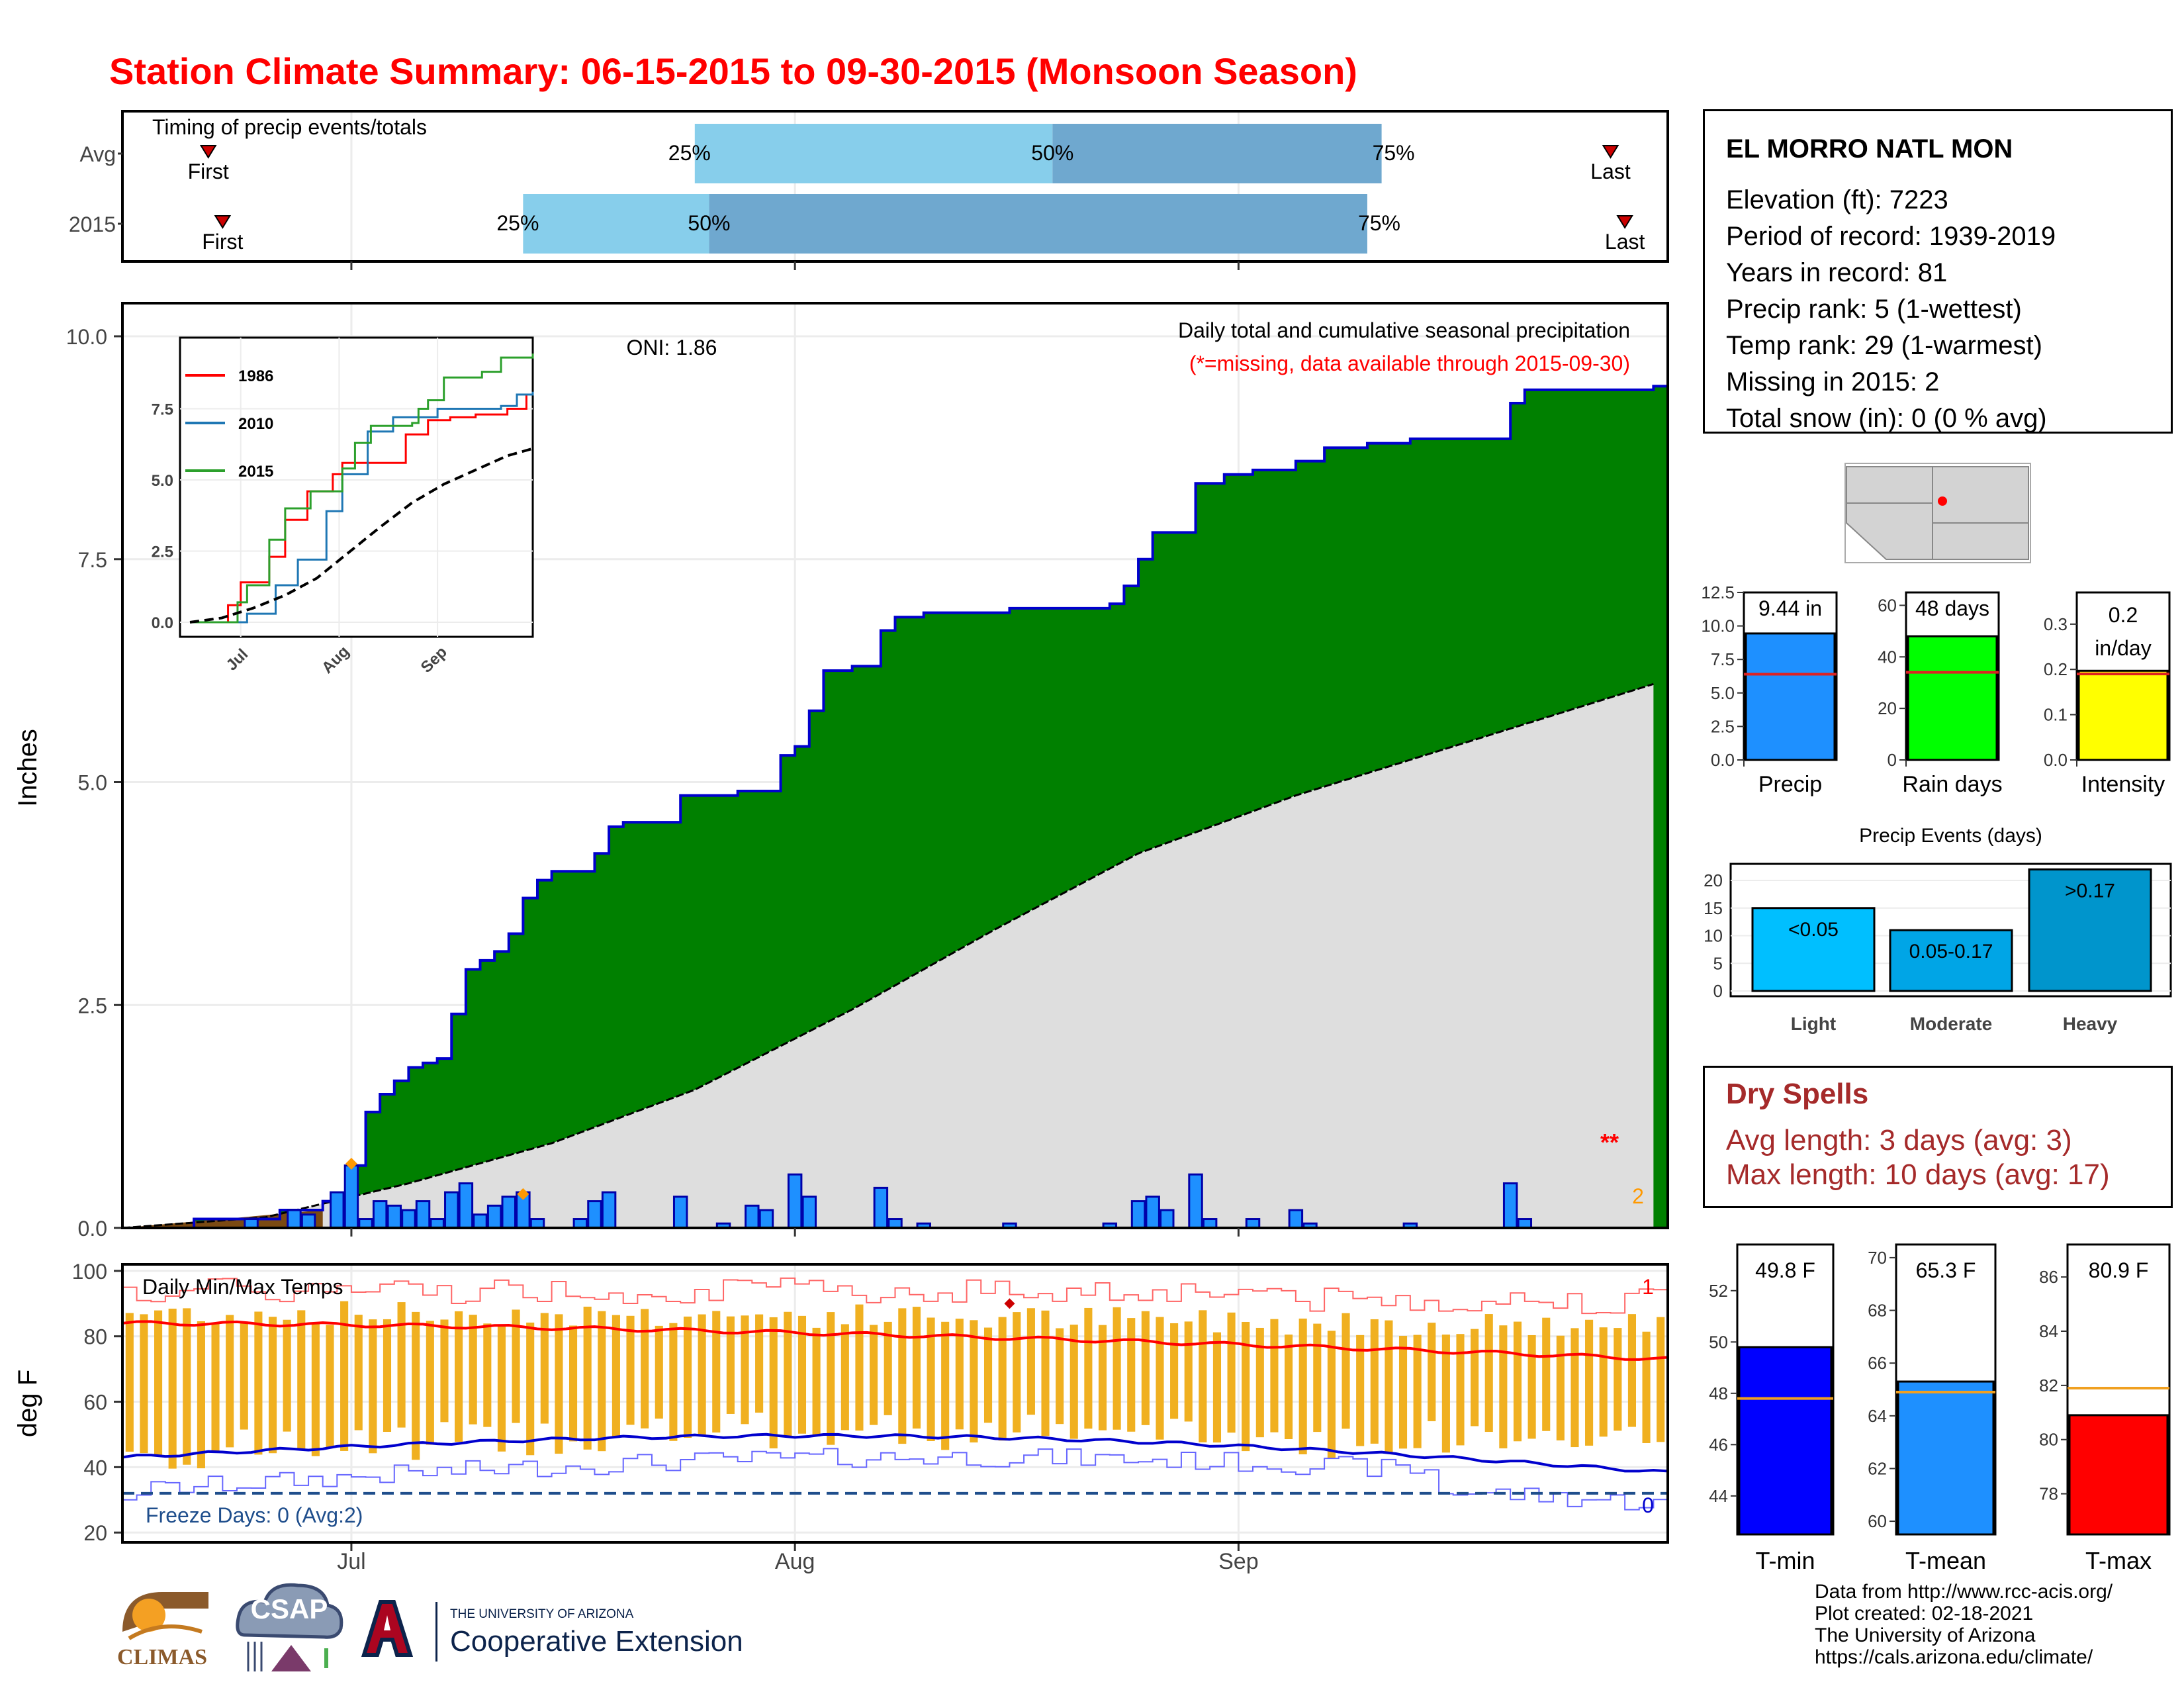  What do you see at coordinates (97, 154) in the screenshot?
I see `timing-row-label: Avg` at bounding box center [97, 154].